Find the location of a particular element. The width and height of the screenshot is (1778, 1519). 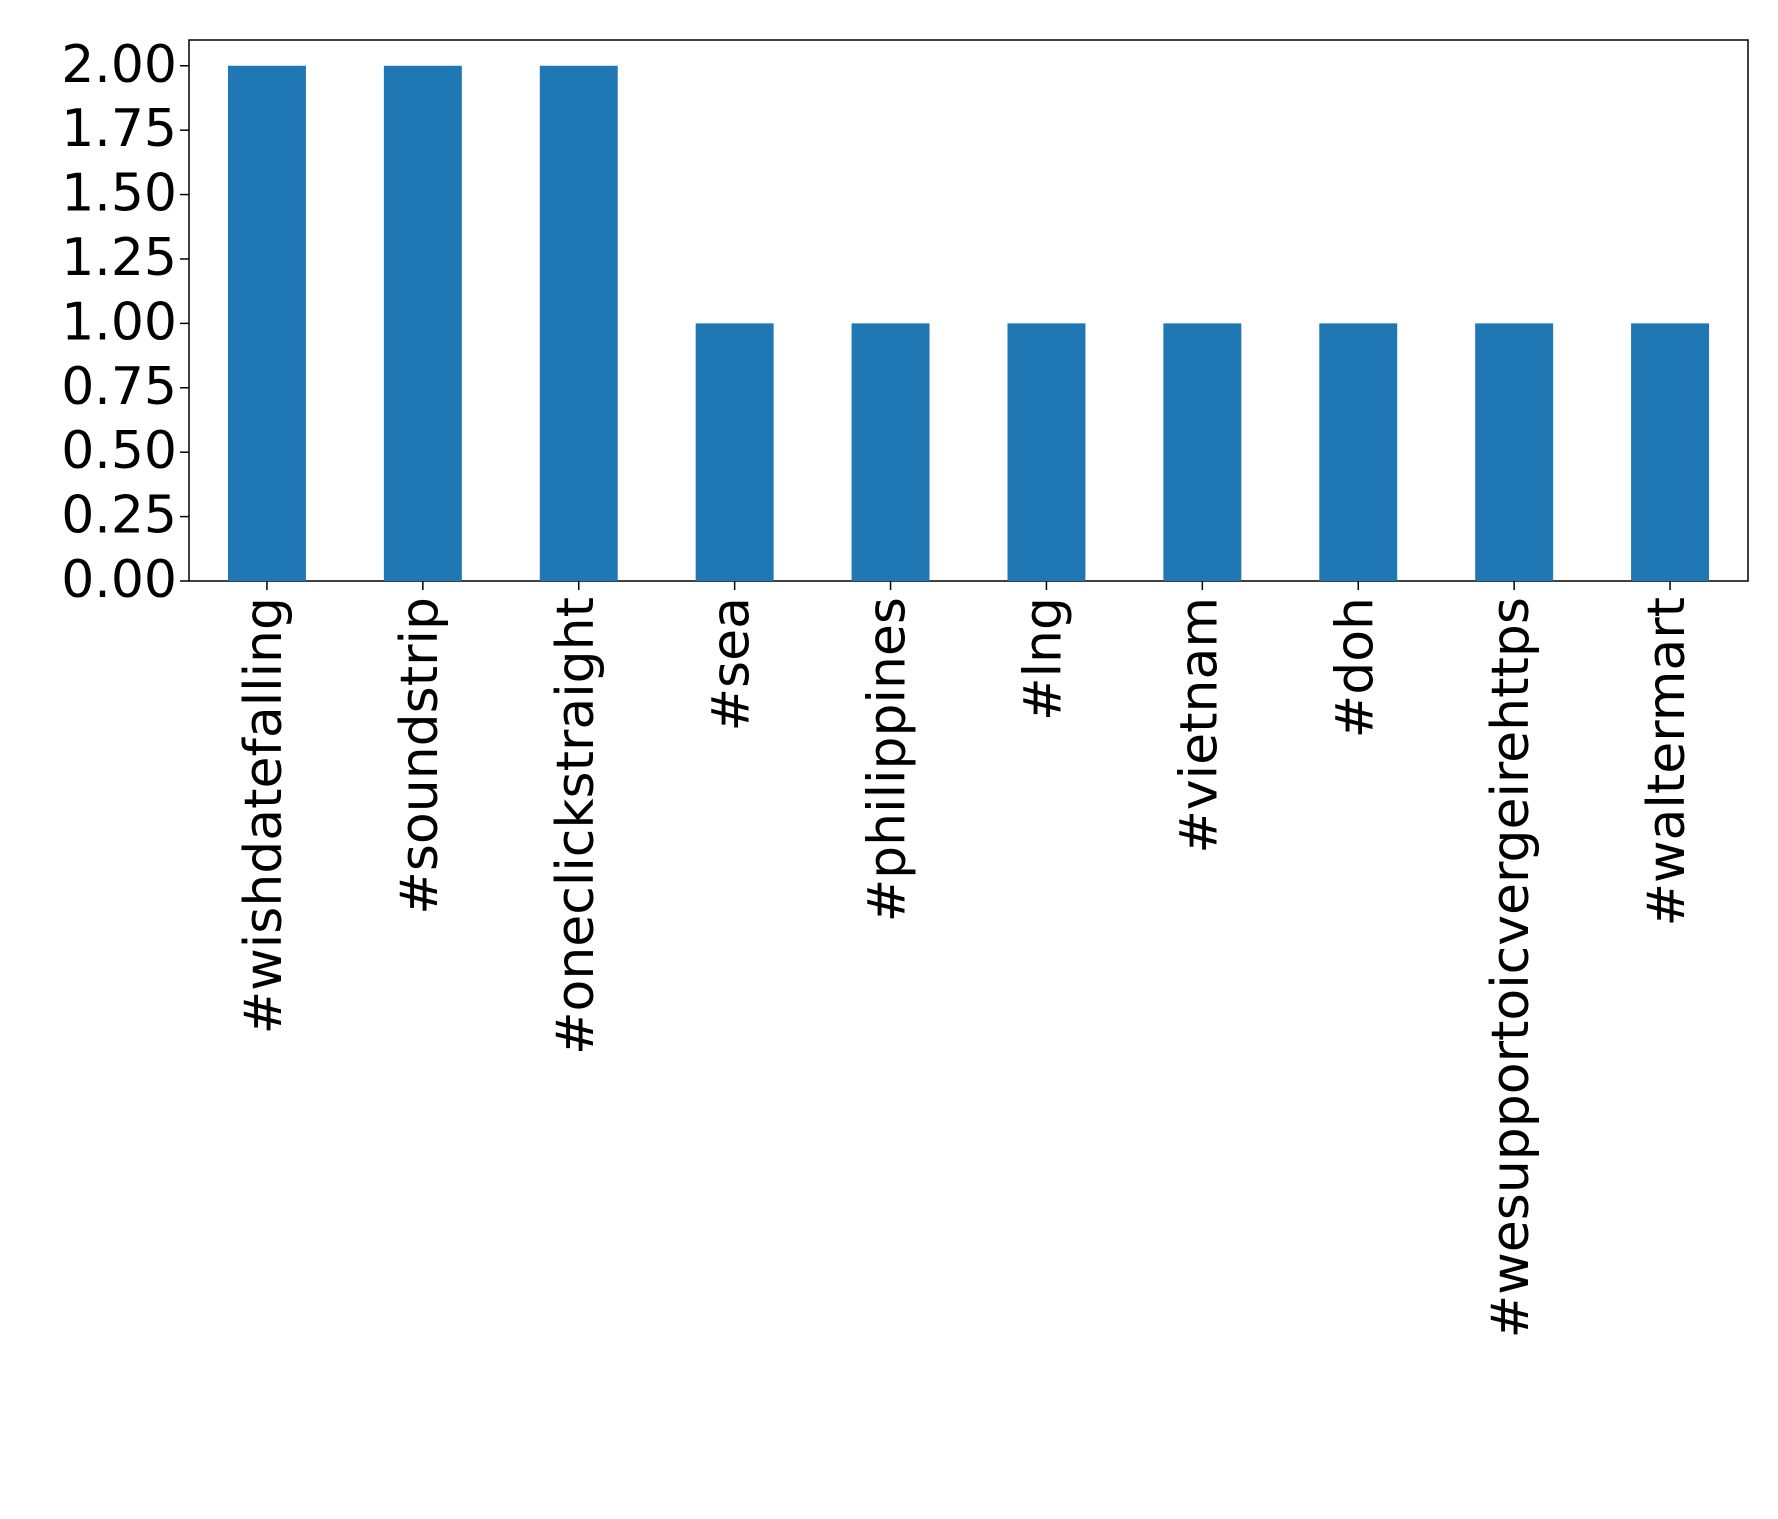

x-tick-label: #soundstrip is located at coordinates (420, 756).